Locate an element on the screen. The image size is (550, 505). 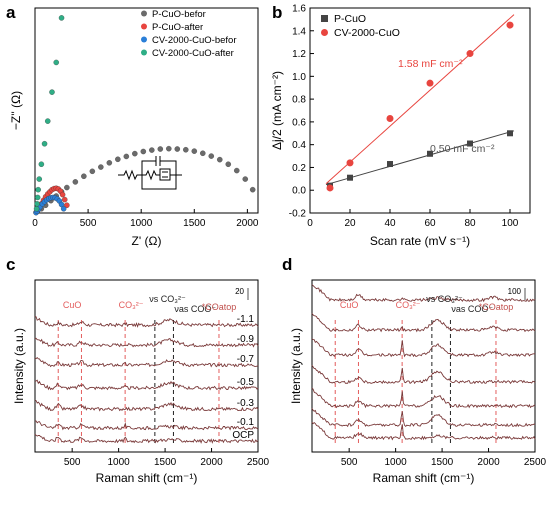
annotation-c-cuo: CuO is located at coordinates (72, 305).